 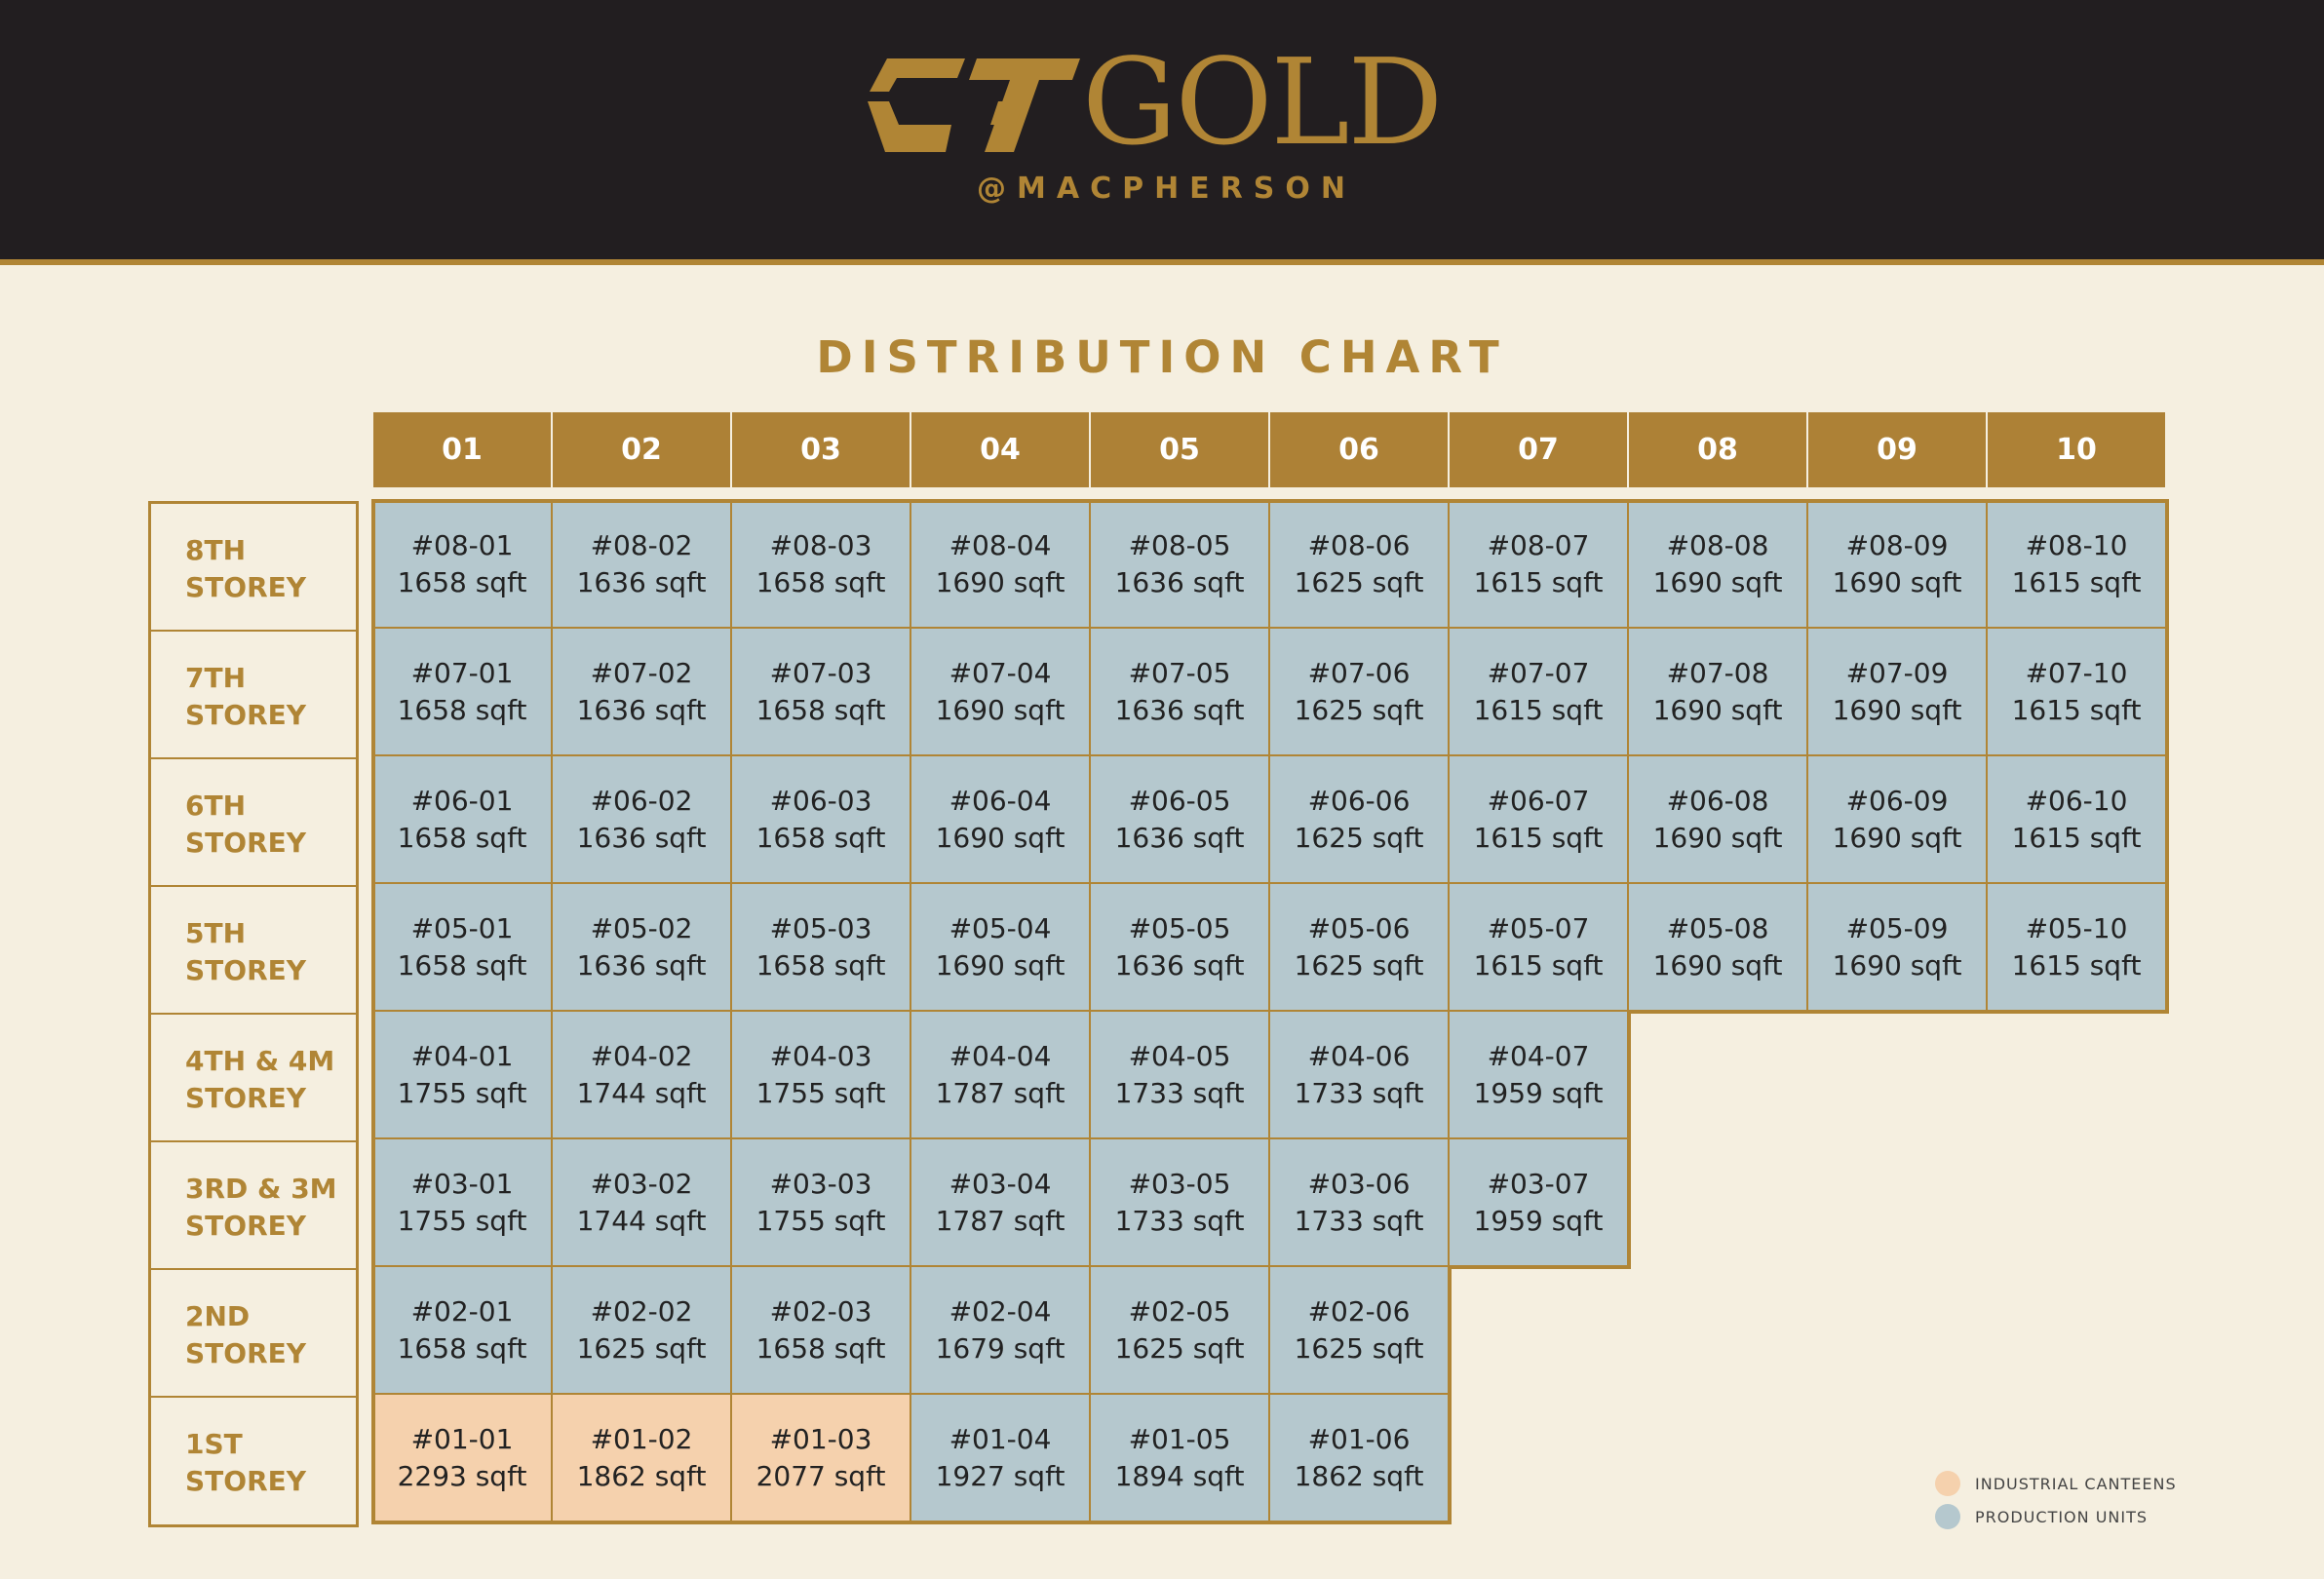 What do you see at coordinates (462, 1311) in the screenshot?
I see `unit-number: #02-01` at bounding box center [462, 1311].